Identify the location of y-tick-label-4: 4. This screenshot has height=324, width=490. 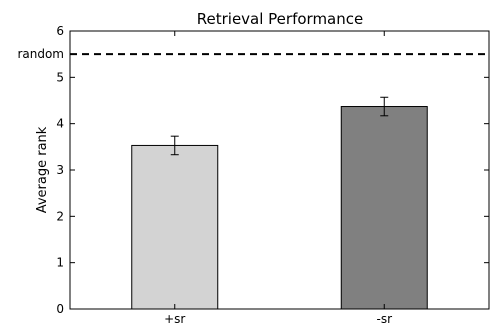
(60, 124).